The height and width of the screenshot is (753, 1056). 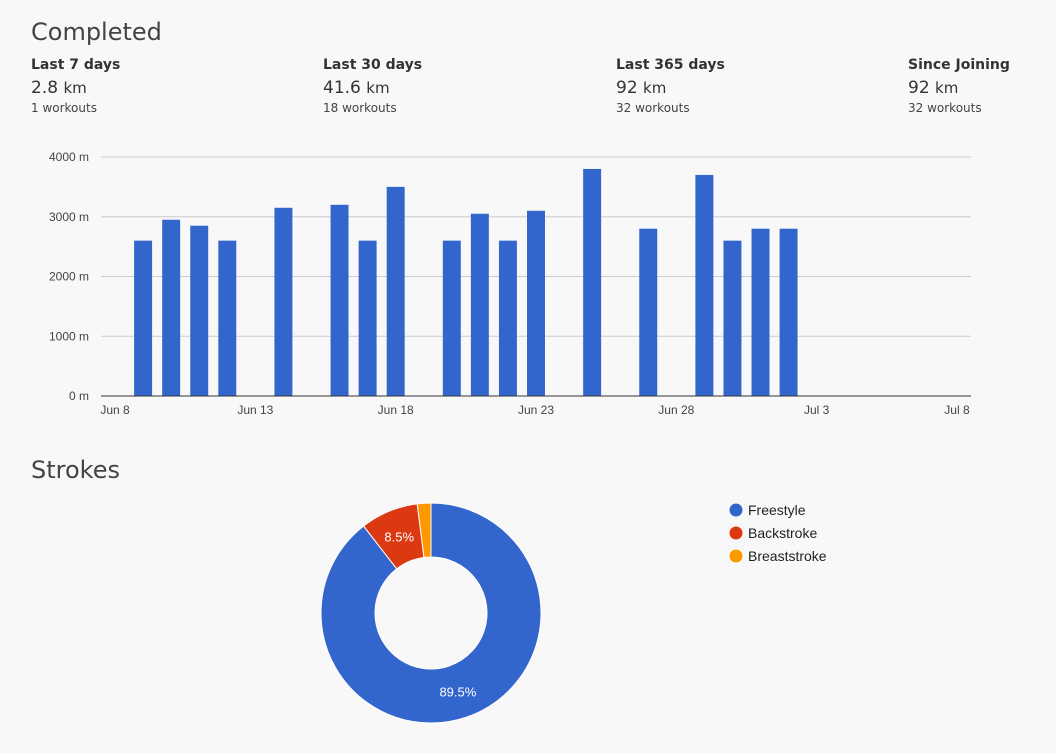 I want to click on stat-workouts: 1 workouts, so click(x=64, y=108).